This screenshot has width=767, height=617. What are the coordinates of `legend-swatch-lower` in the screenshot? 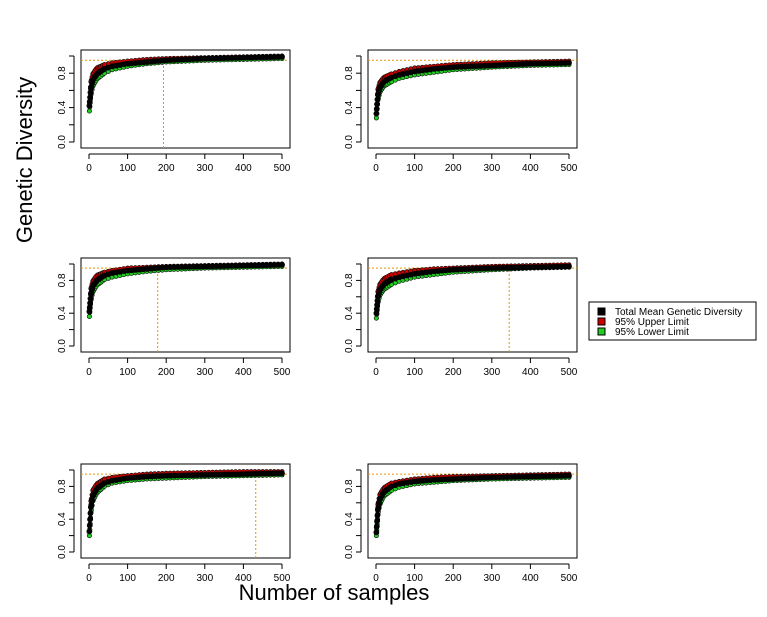 It's located at (601, 331).